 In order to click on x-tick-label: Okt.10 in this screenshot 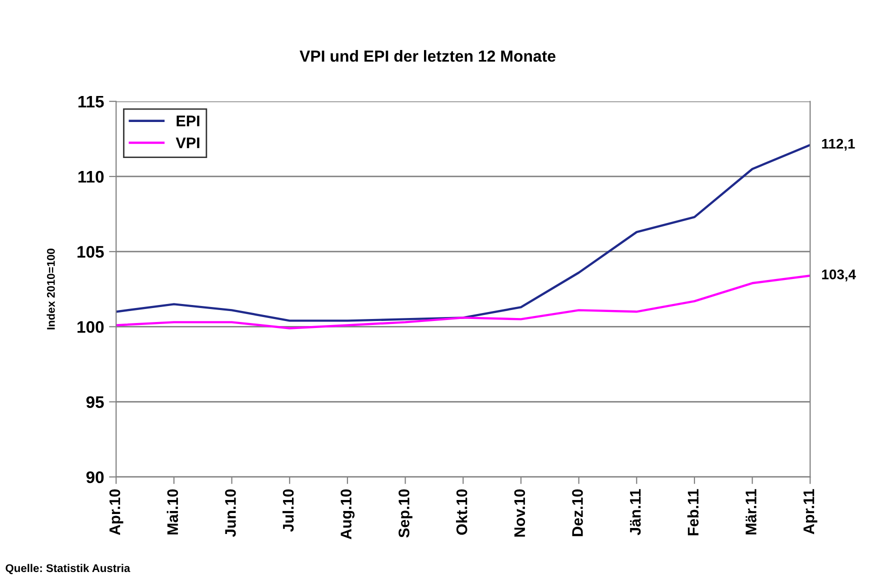, I will do `click(462, 512)`.